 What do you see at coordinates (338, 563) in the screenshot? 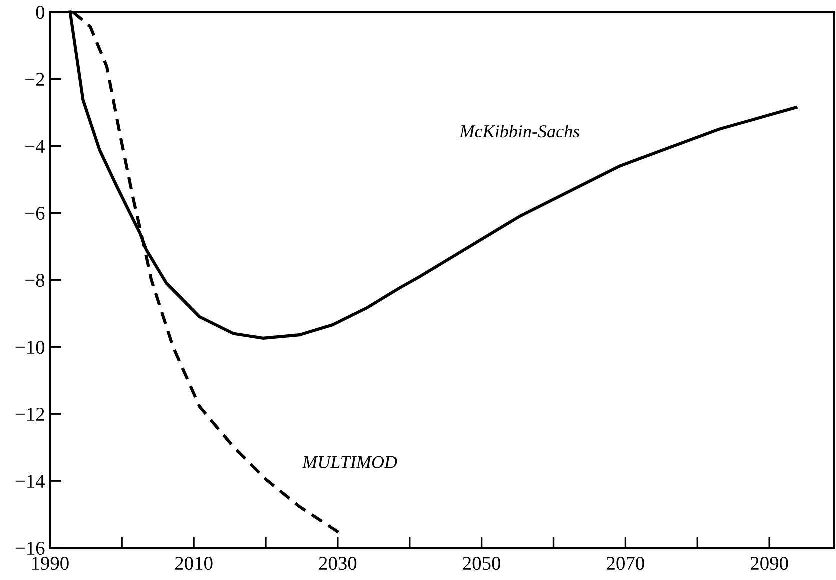
I see `x-tick-label: 2030` at bounding box center [338, 563].